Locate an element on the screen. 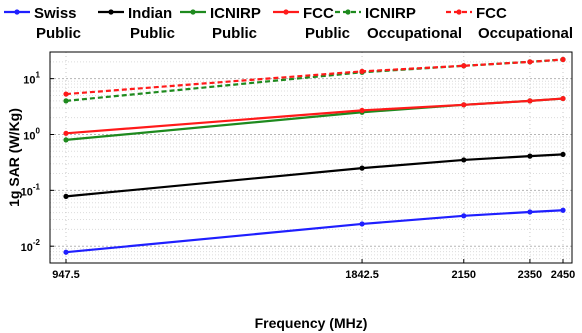 This screenshot has height=333, width=582. series-indian-public is located at coordinates (314, 175).